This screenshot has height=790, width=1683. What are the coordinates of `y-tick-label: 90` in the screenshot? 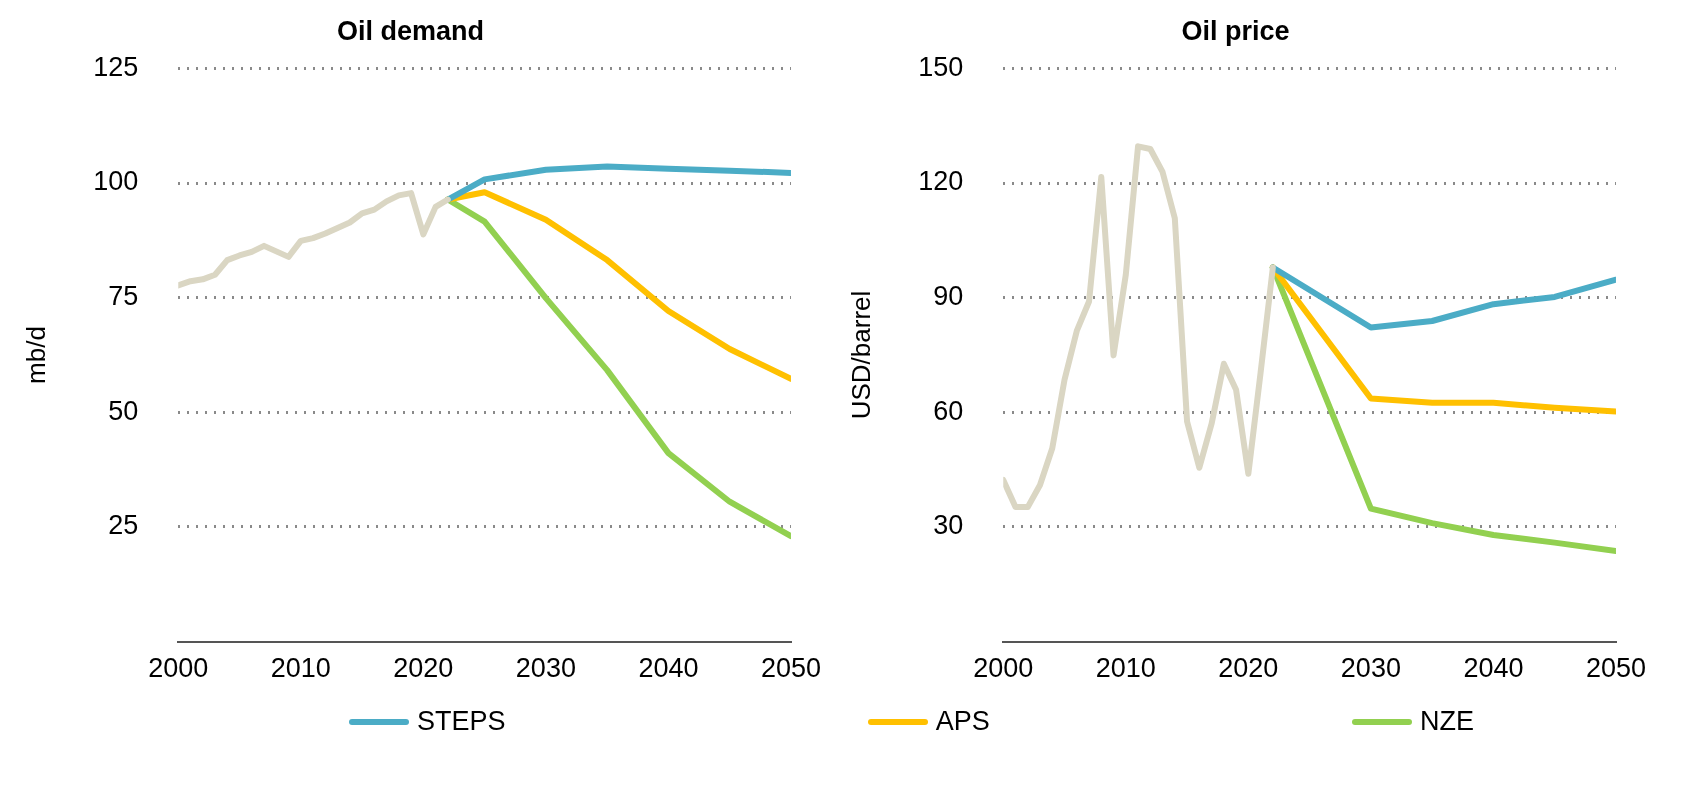 It's located at (948, 296).